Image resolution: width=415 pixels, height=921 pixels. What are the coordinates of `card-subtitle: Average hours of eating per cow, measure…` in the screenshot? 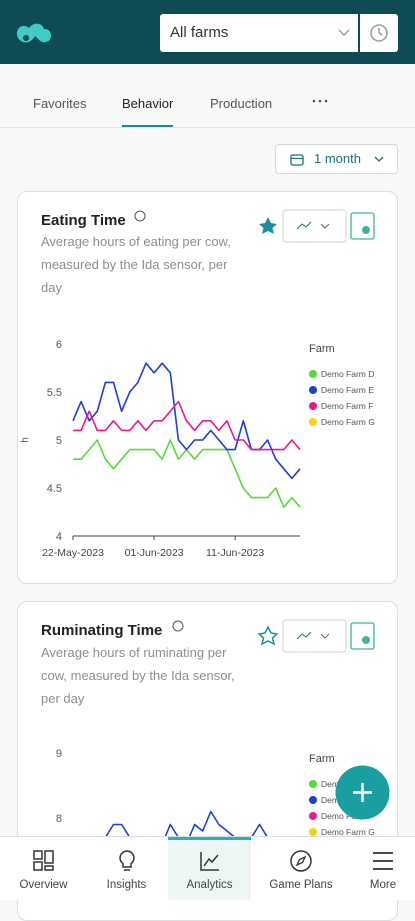 It's located at (136, 264).